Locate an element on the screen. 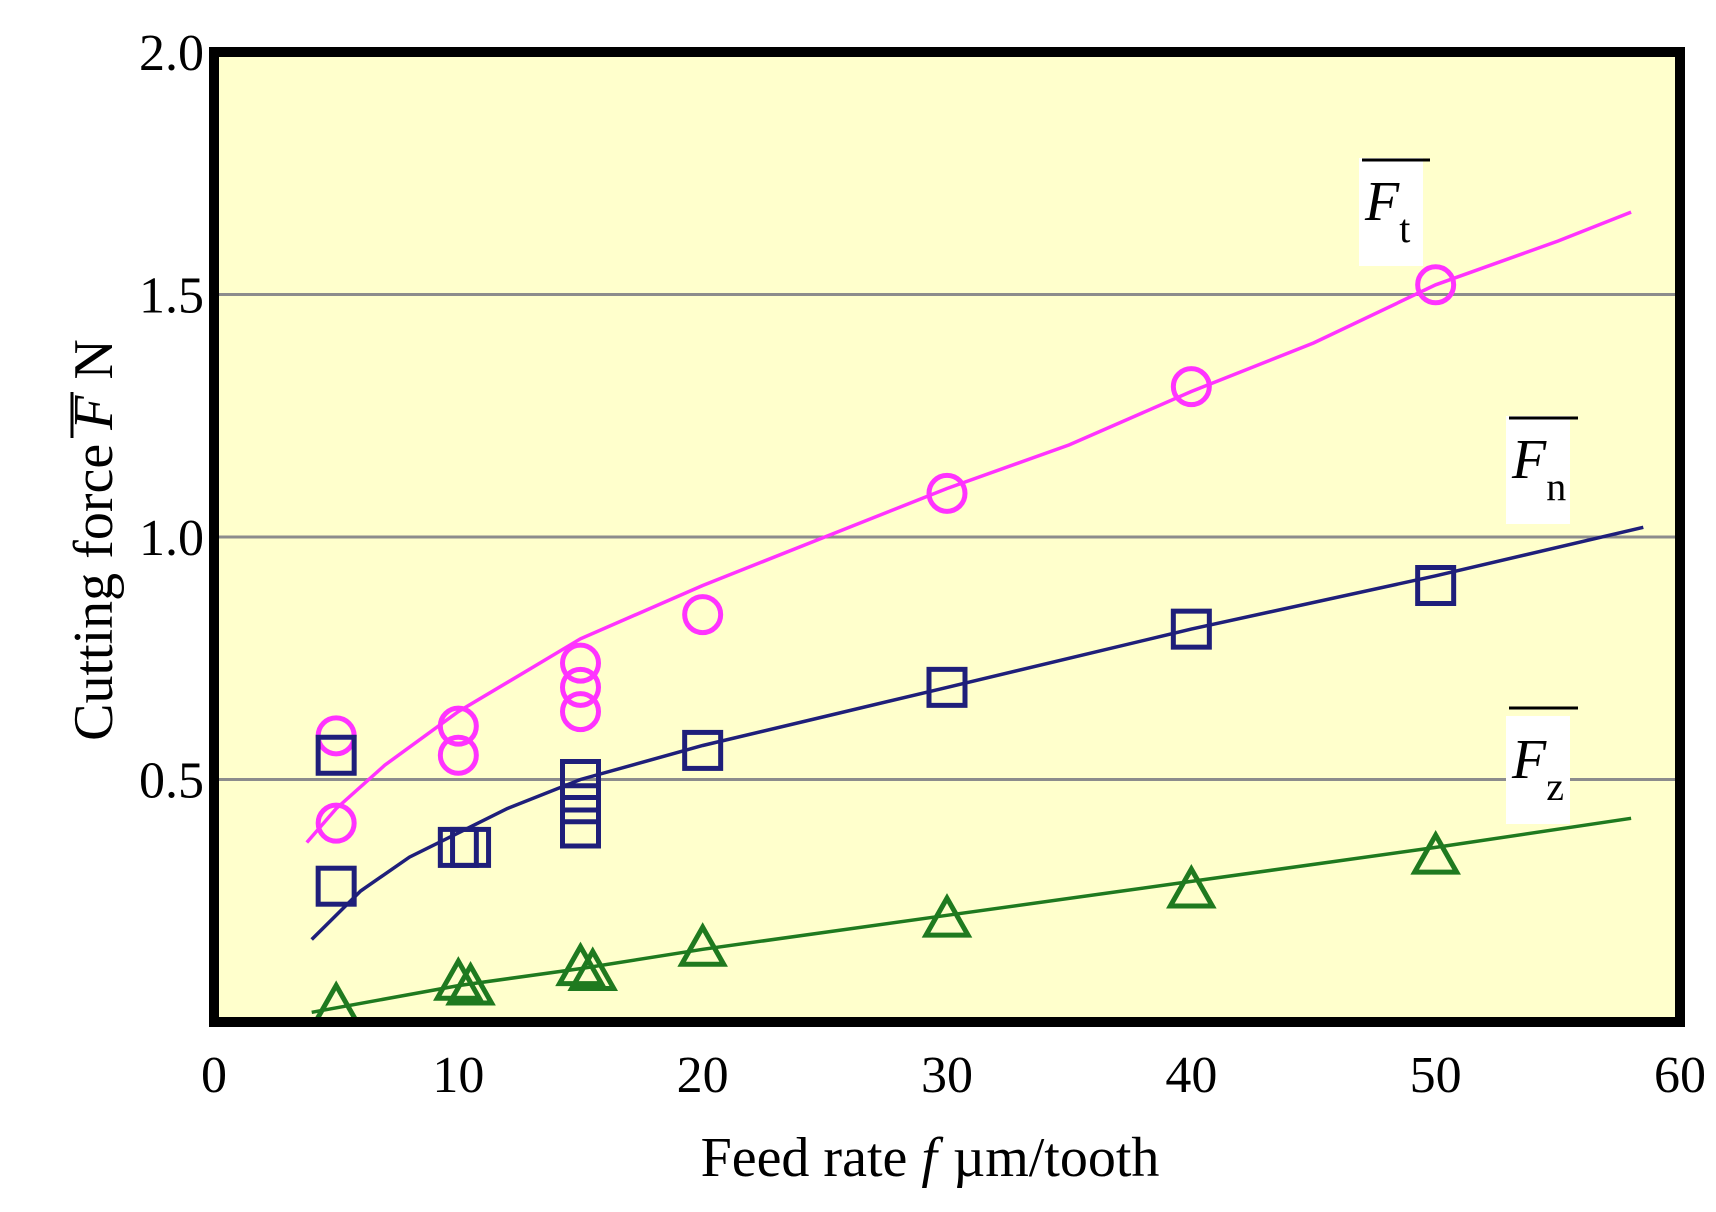  y-tick-label-1.0: 1.0 is located at coordinates (171, 538).